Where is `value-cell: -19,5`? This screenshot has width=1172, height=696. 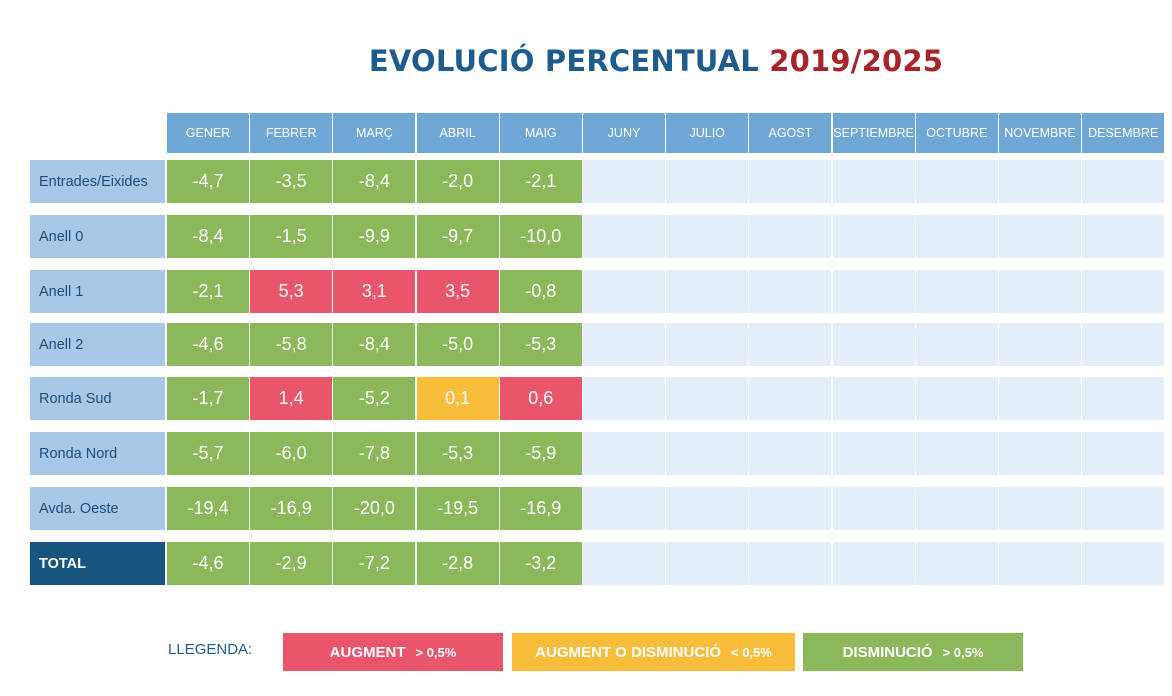
value-cell: -19,5 is located at coordinates (457, 508).